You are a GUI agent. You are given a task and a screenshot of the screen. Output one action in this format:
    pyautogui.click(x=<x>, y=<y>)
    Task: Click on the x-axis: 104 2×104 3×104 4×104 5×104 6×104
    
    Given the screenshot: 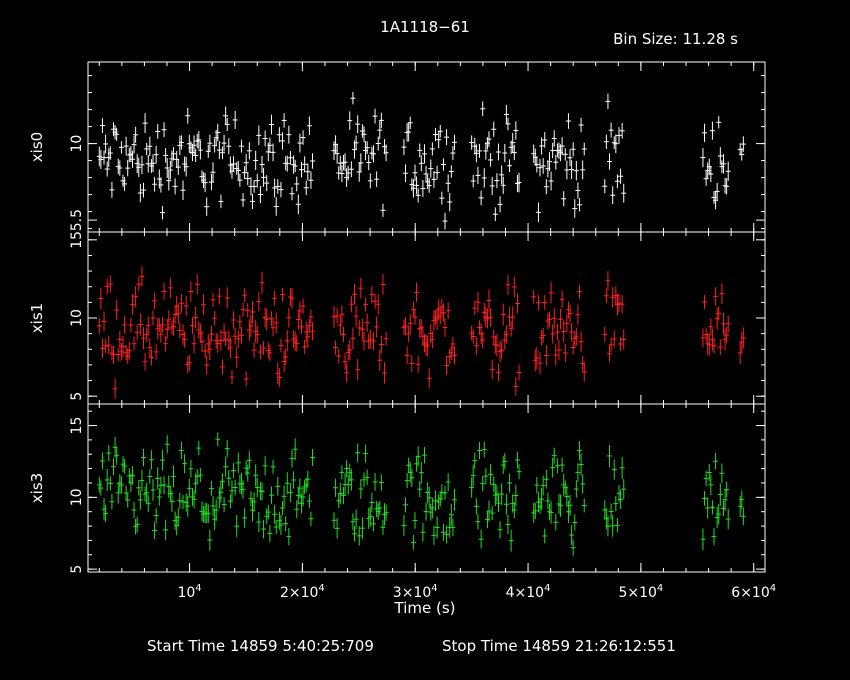 What is the action you would take?
    pyautogui.click(x=476, y=592)
    